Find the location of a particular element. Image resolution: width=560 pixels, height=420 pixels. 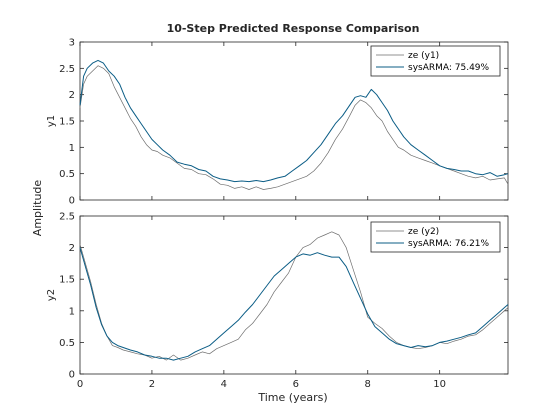

chart-title: 10-Step Predicted Response Comparison is located at coordinates (293, 28).